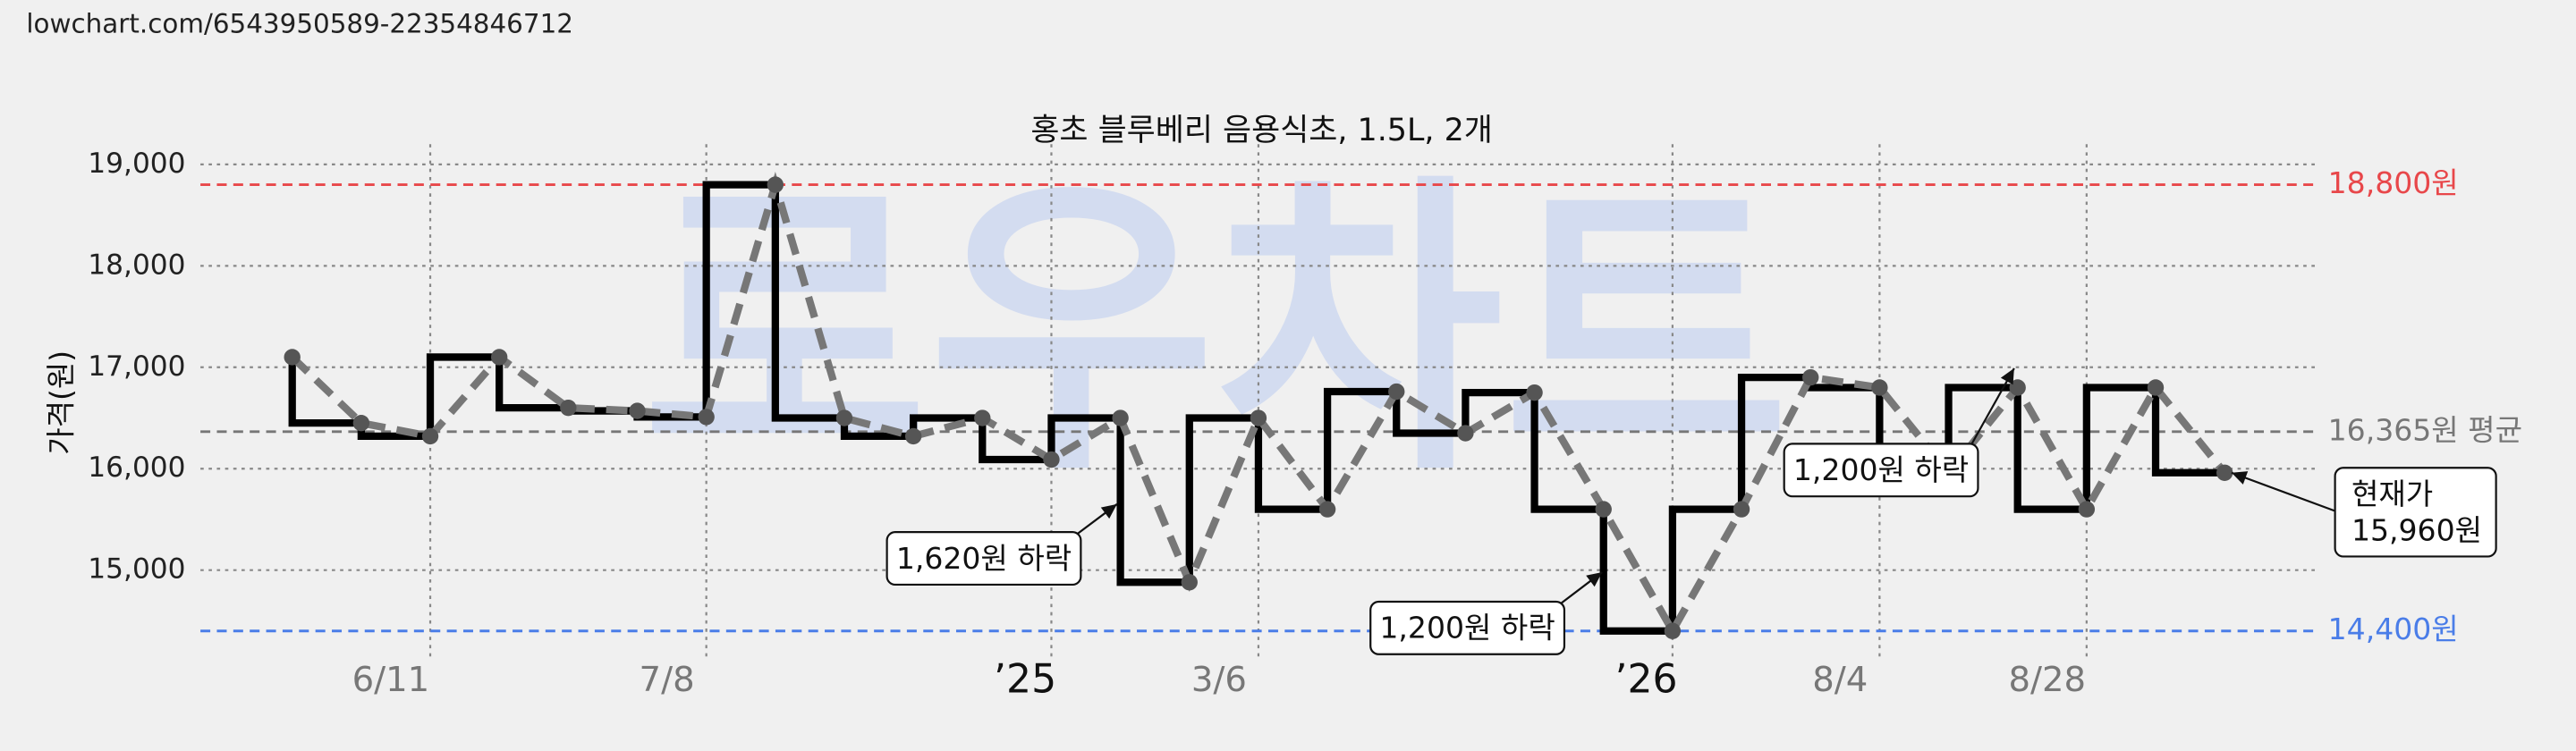 This screenshot has width=2576, height=751. I want to click on annotation-text: 15,960원, so click(2416, 529).